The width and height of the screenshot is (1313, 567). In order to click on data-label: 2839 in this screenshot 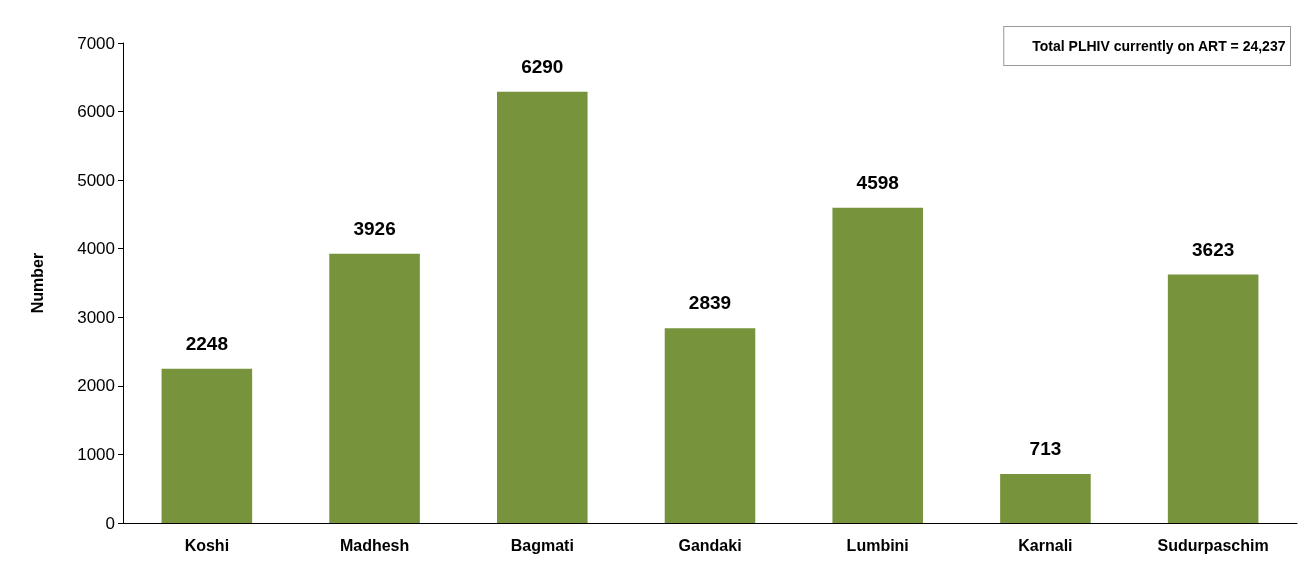, I will do `click(710, 303)`.